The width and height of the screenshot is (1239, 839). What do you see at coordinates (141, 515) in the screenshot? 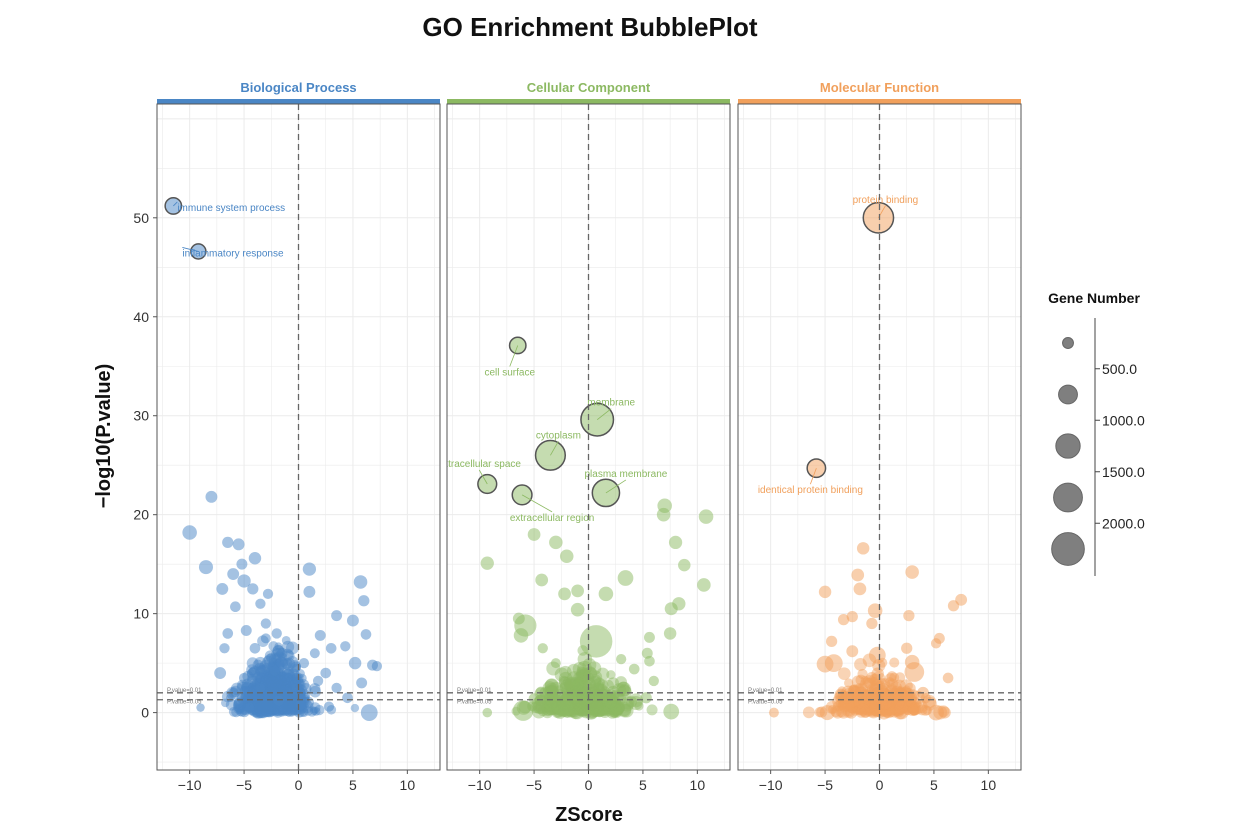
I see `y-tick-label: 20` at bounding box center [141, 515].